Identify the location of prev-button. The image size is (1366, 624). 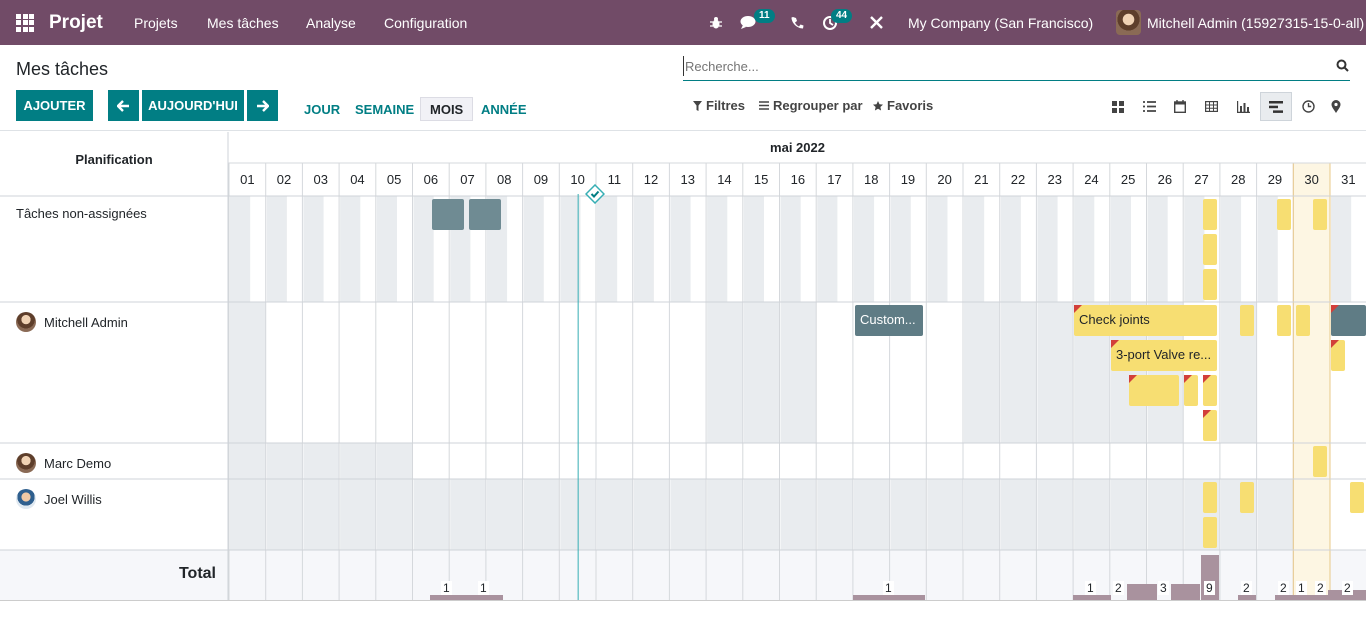
(123, 105).